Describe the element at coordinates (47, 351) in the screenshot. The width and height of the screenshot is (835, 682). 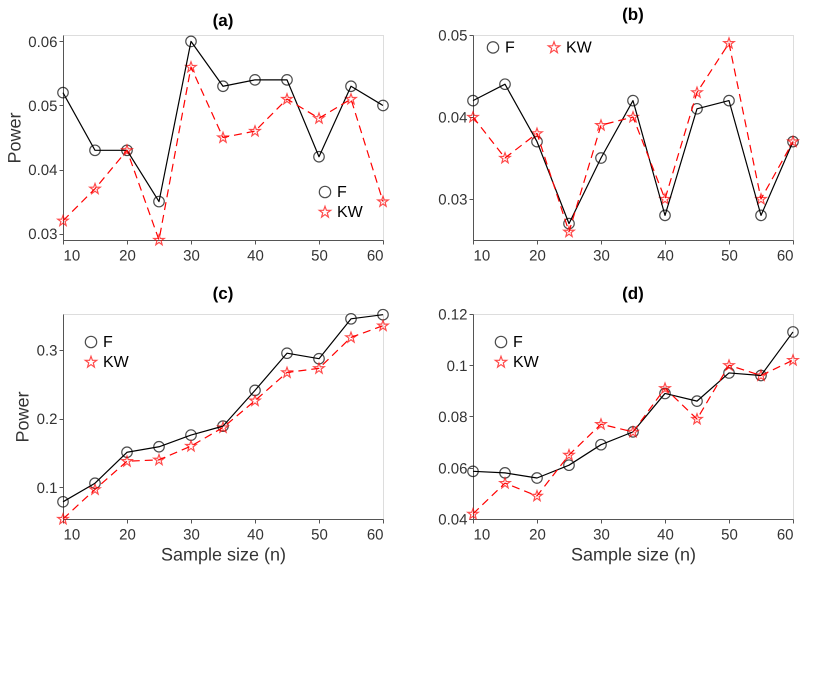
I see `y-tick-label: 0.3` at that location.